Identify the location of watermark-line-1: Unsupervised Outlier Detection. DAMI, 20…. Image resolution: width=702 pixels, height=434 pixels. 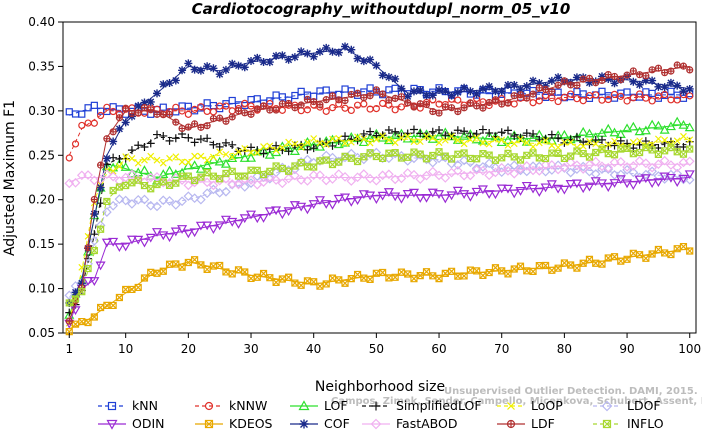
(571, 391).